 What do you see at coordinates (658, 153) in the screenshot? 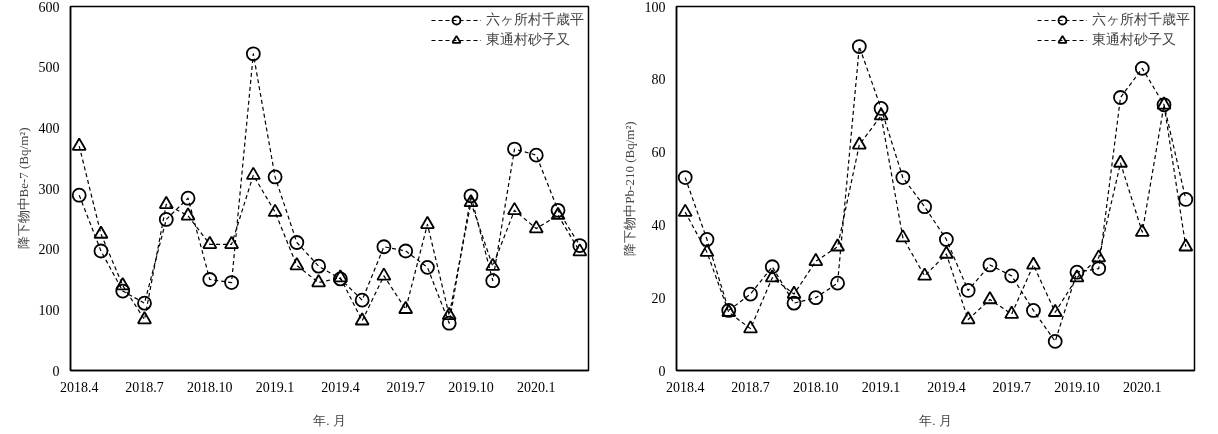
I see `y-tick-label: 60` at bounding box center [658, 153].